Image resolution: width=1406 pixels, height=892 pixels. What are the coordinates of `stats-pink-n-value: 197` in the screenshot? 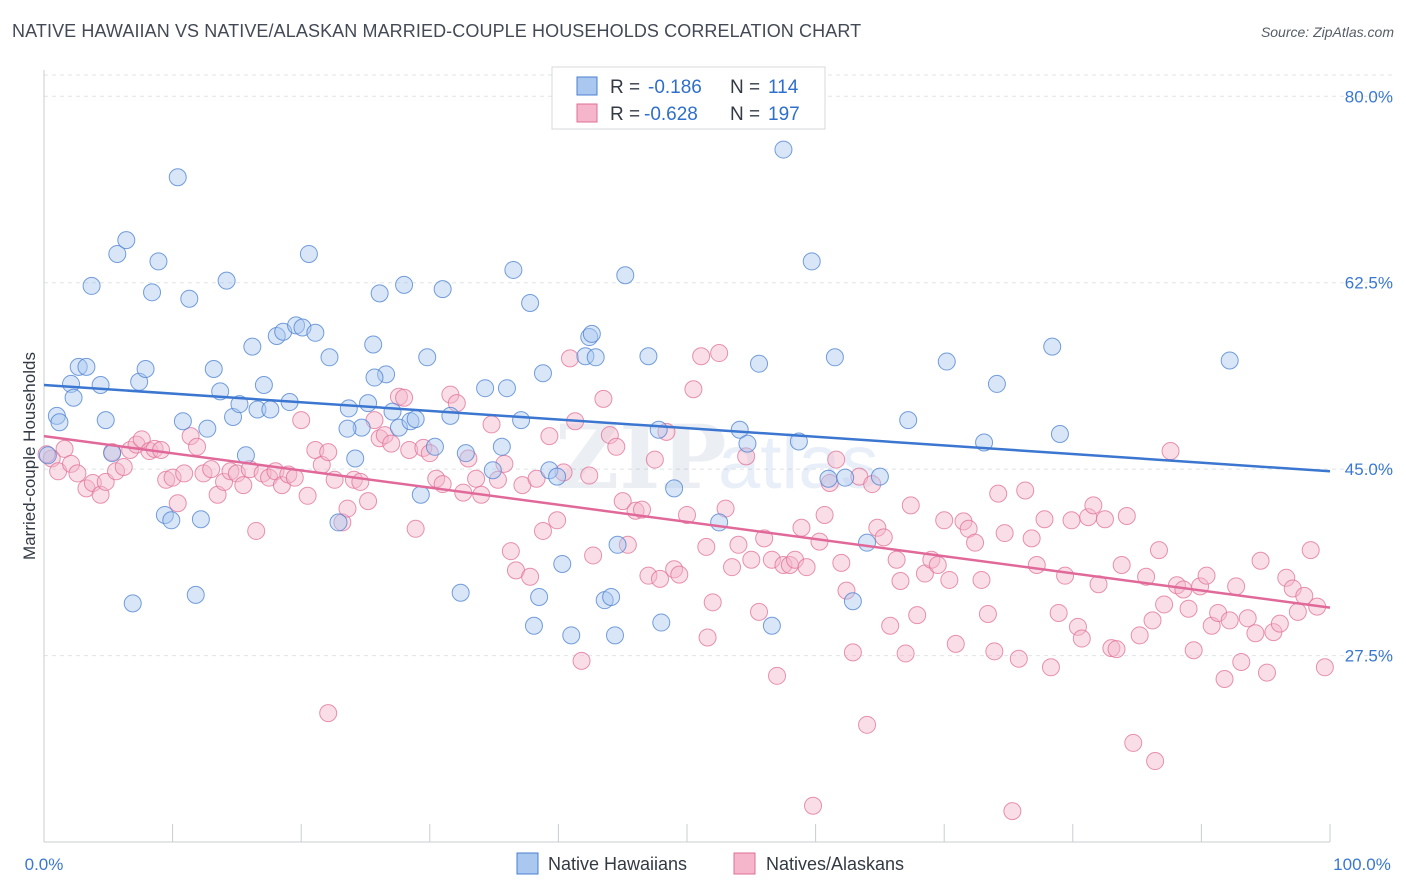 It's located at (784, 114).